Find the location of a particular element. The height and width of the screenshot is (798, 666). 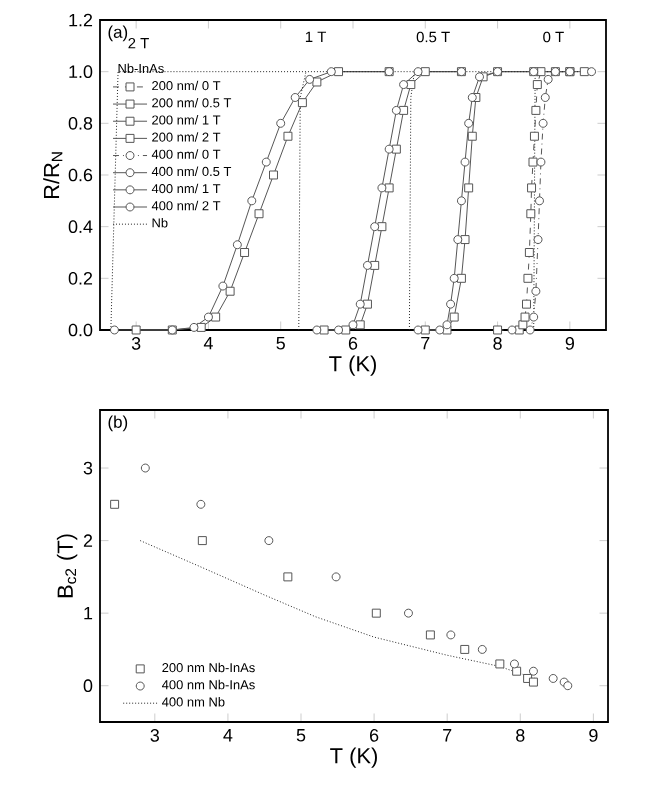

y-tick-label: 1 is located at coordinates (88, 613).